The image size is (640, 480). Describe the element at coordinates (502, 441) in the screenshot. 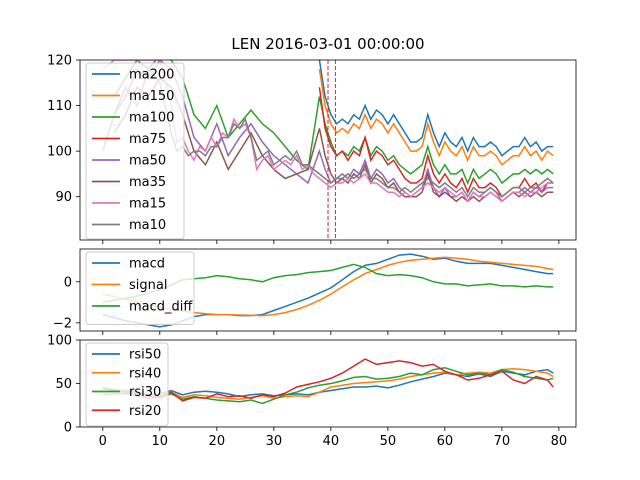

I see `x-tick-label: 70` at that location.